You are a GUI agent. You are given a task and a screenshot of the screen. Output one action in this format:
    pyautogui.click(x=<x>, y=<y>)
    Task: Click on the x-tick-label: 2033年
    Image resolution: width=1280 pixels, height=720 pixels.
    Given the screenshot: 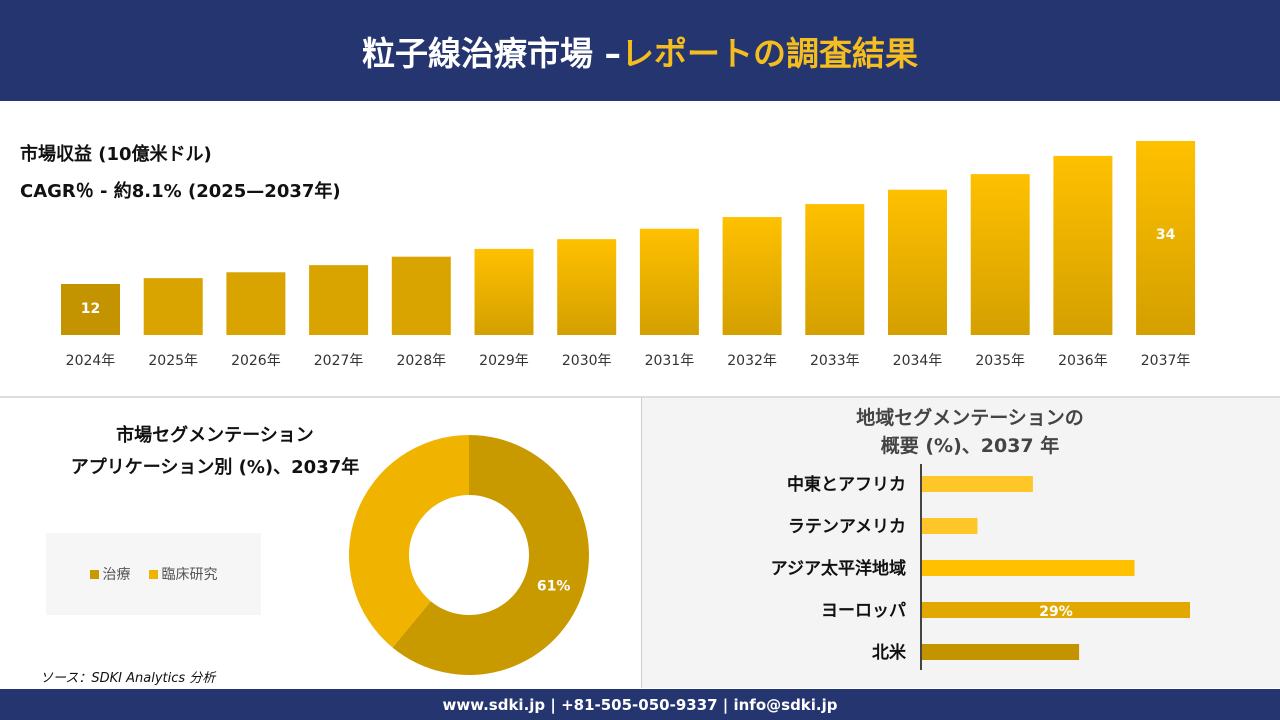 What is the action you would take?
    pyautogui.click(x=835, y=361)
    